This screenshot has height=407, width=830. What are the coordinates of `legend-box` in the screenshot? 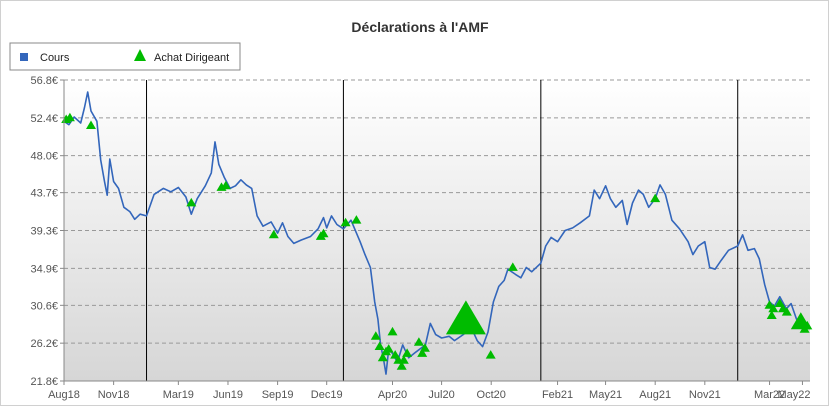 It's located at (125, 56).